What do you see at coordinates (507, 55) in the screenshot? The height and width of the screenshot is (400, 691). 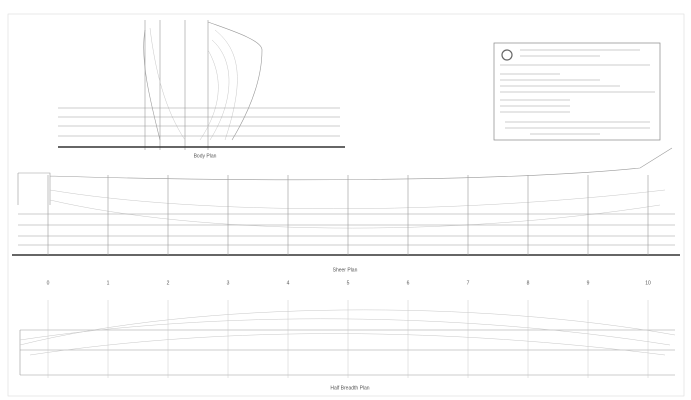 I see `logo` at bounding box center [507, 55].